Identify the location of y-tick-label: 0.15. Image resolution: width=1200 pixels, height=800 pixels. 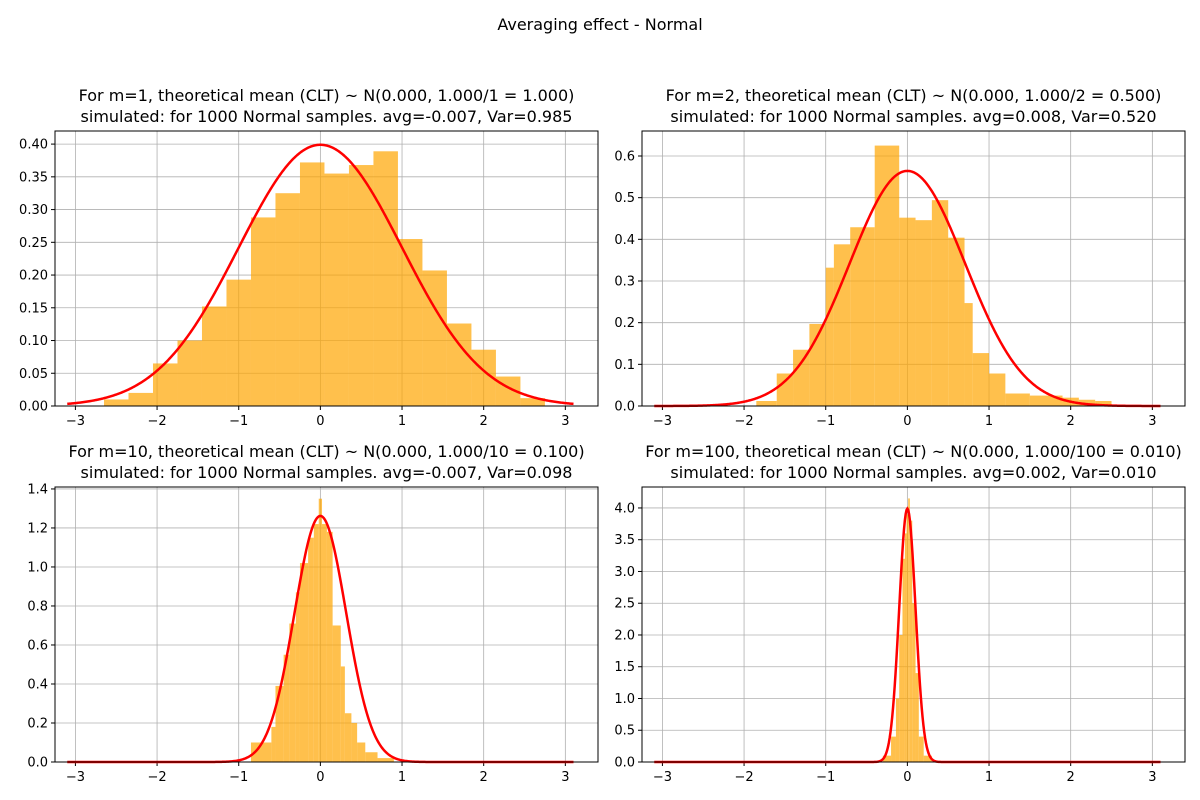
(33, 308).